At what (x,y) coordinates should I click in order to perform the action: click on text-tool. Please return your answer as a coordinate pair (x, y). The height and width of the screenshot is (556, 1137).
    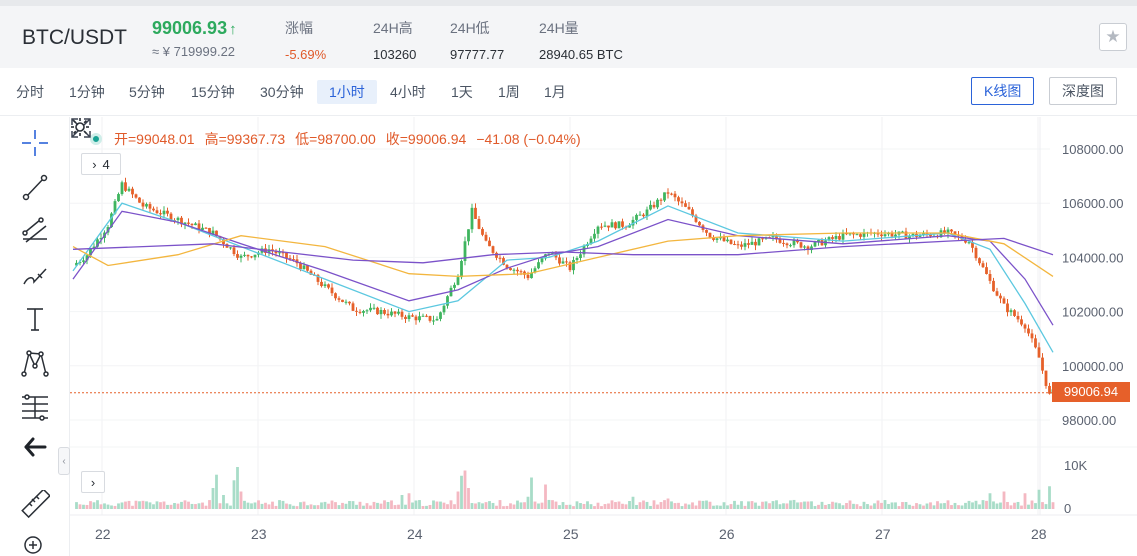
    Looking at the image, I should click on (35, 319).